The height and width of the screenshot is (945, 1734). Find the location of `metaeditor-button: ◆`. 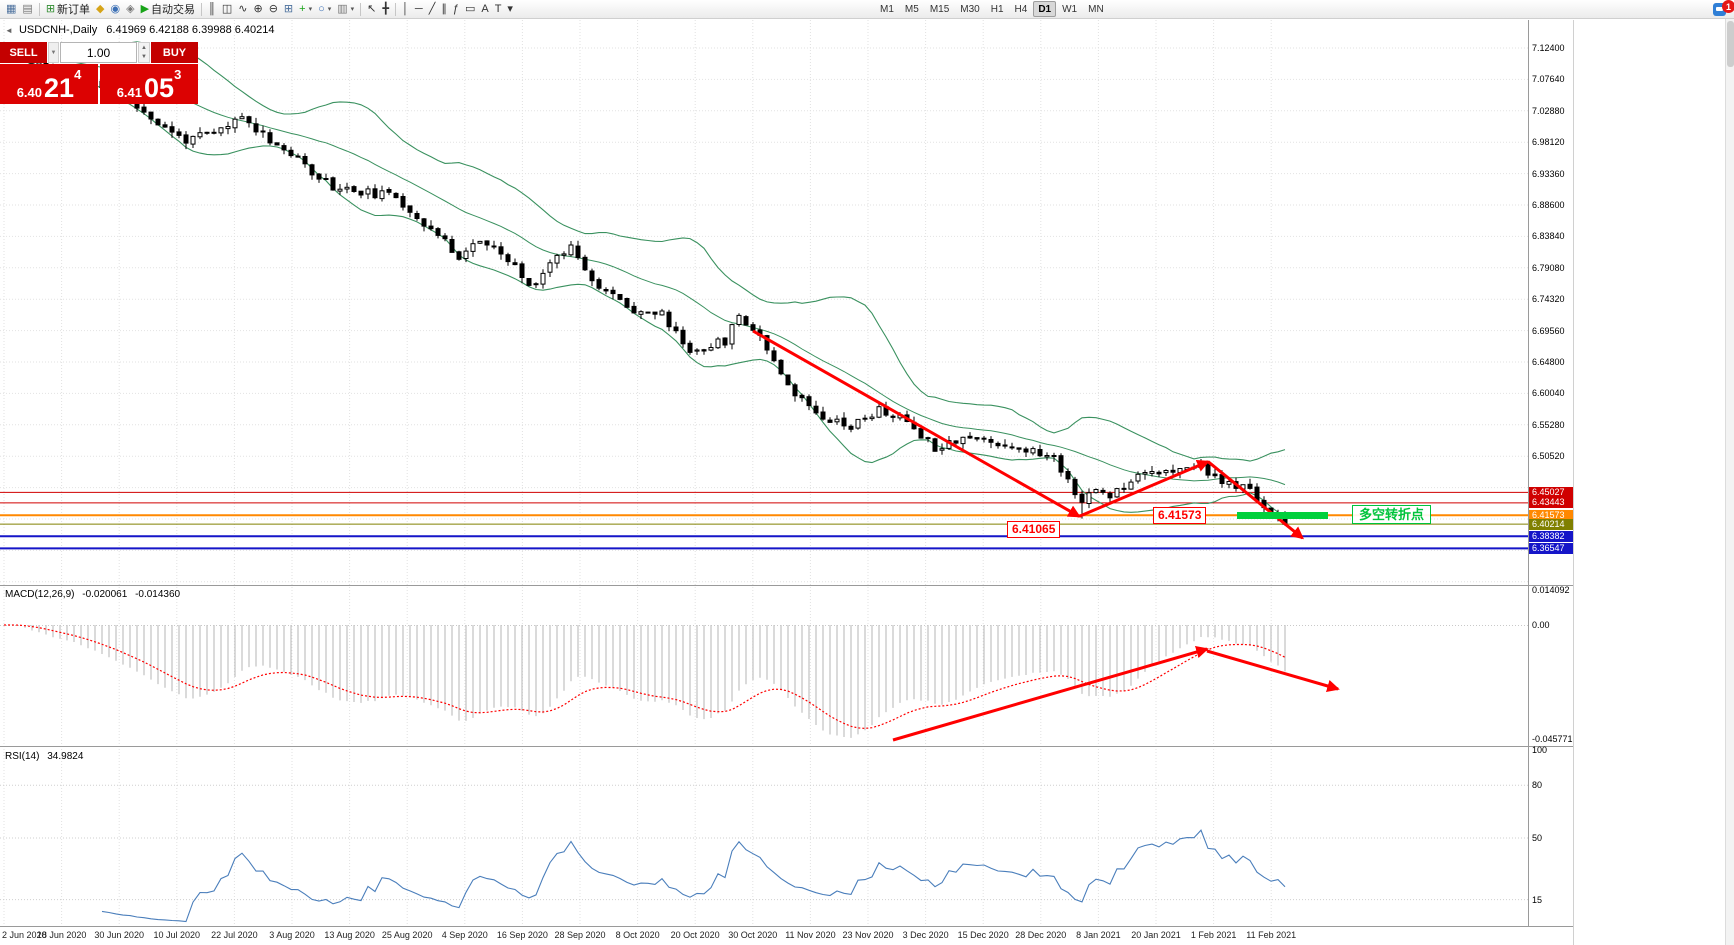

metaeditor-button: ◆ is located at coordinates (100, 9).